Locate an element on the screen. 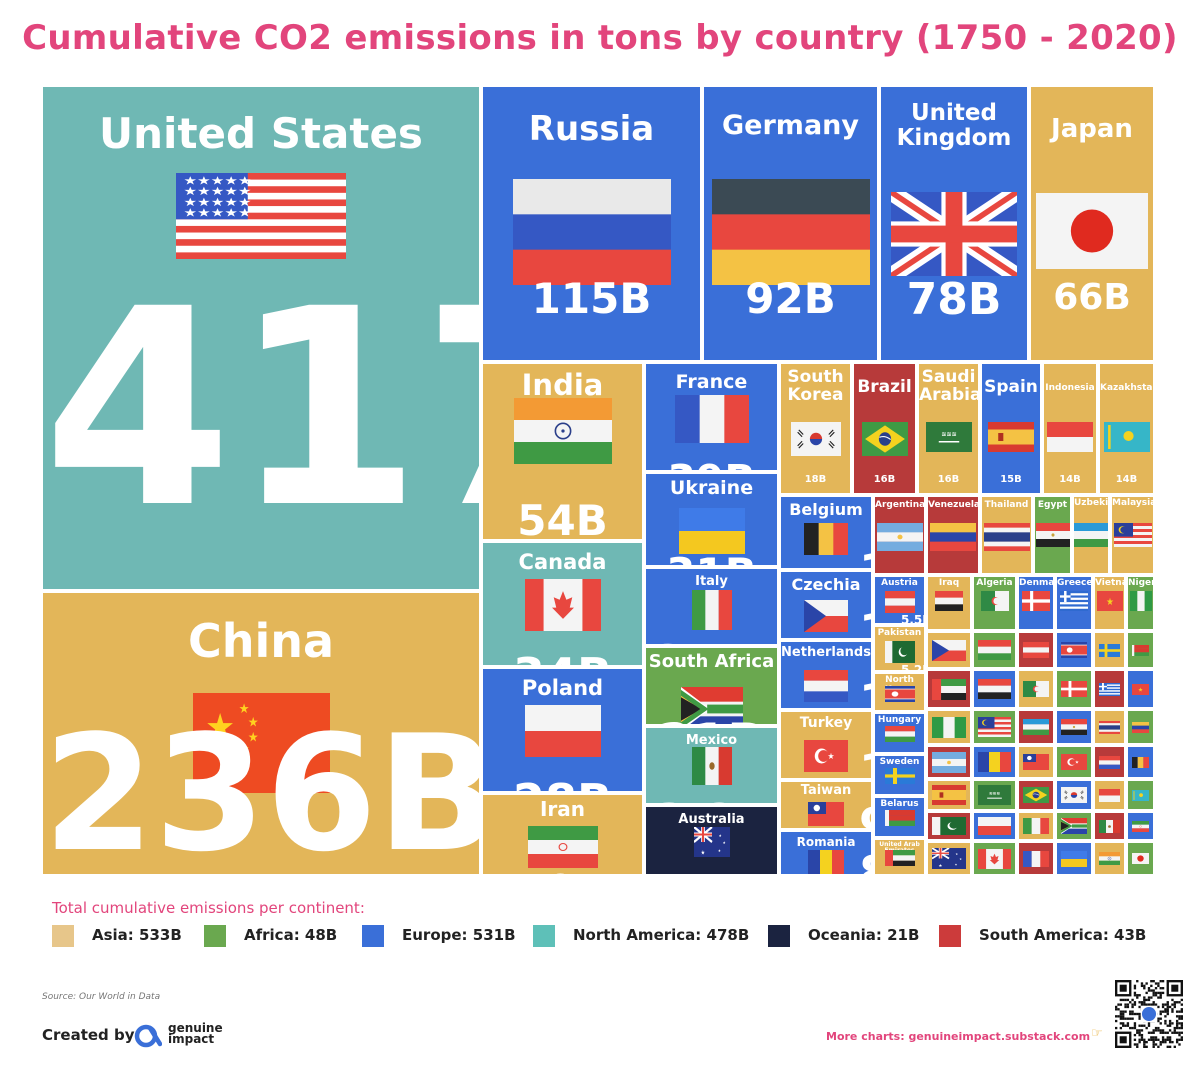 The height and width of the screenshot is (1073, 1200). country-name: Mexico is located at coordinates (711, 740).